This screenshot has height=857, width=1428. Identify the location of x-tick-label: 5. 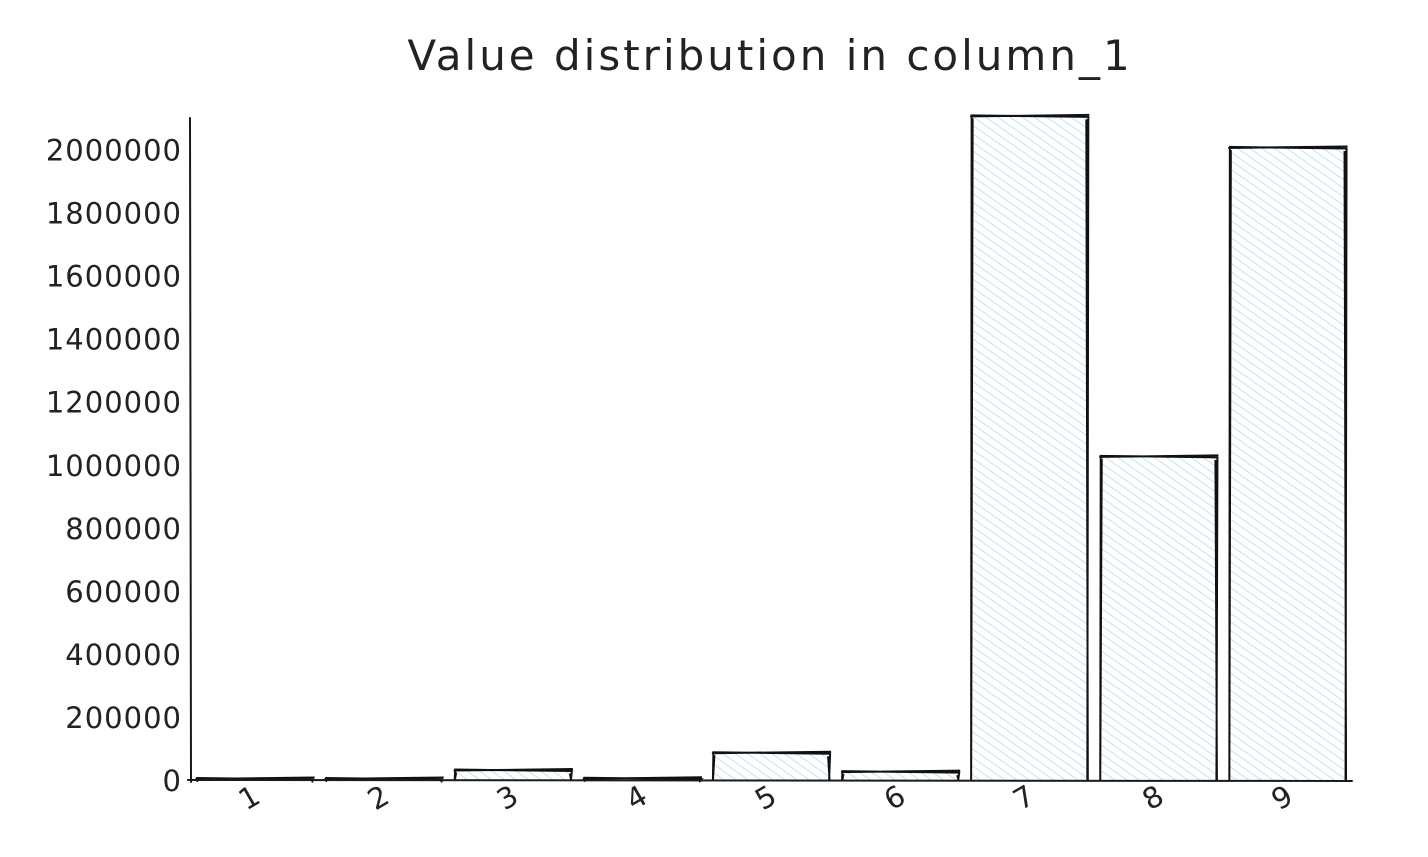
(766, 797).